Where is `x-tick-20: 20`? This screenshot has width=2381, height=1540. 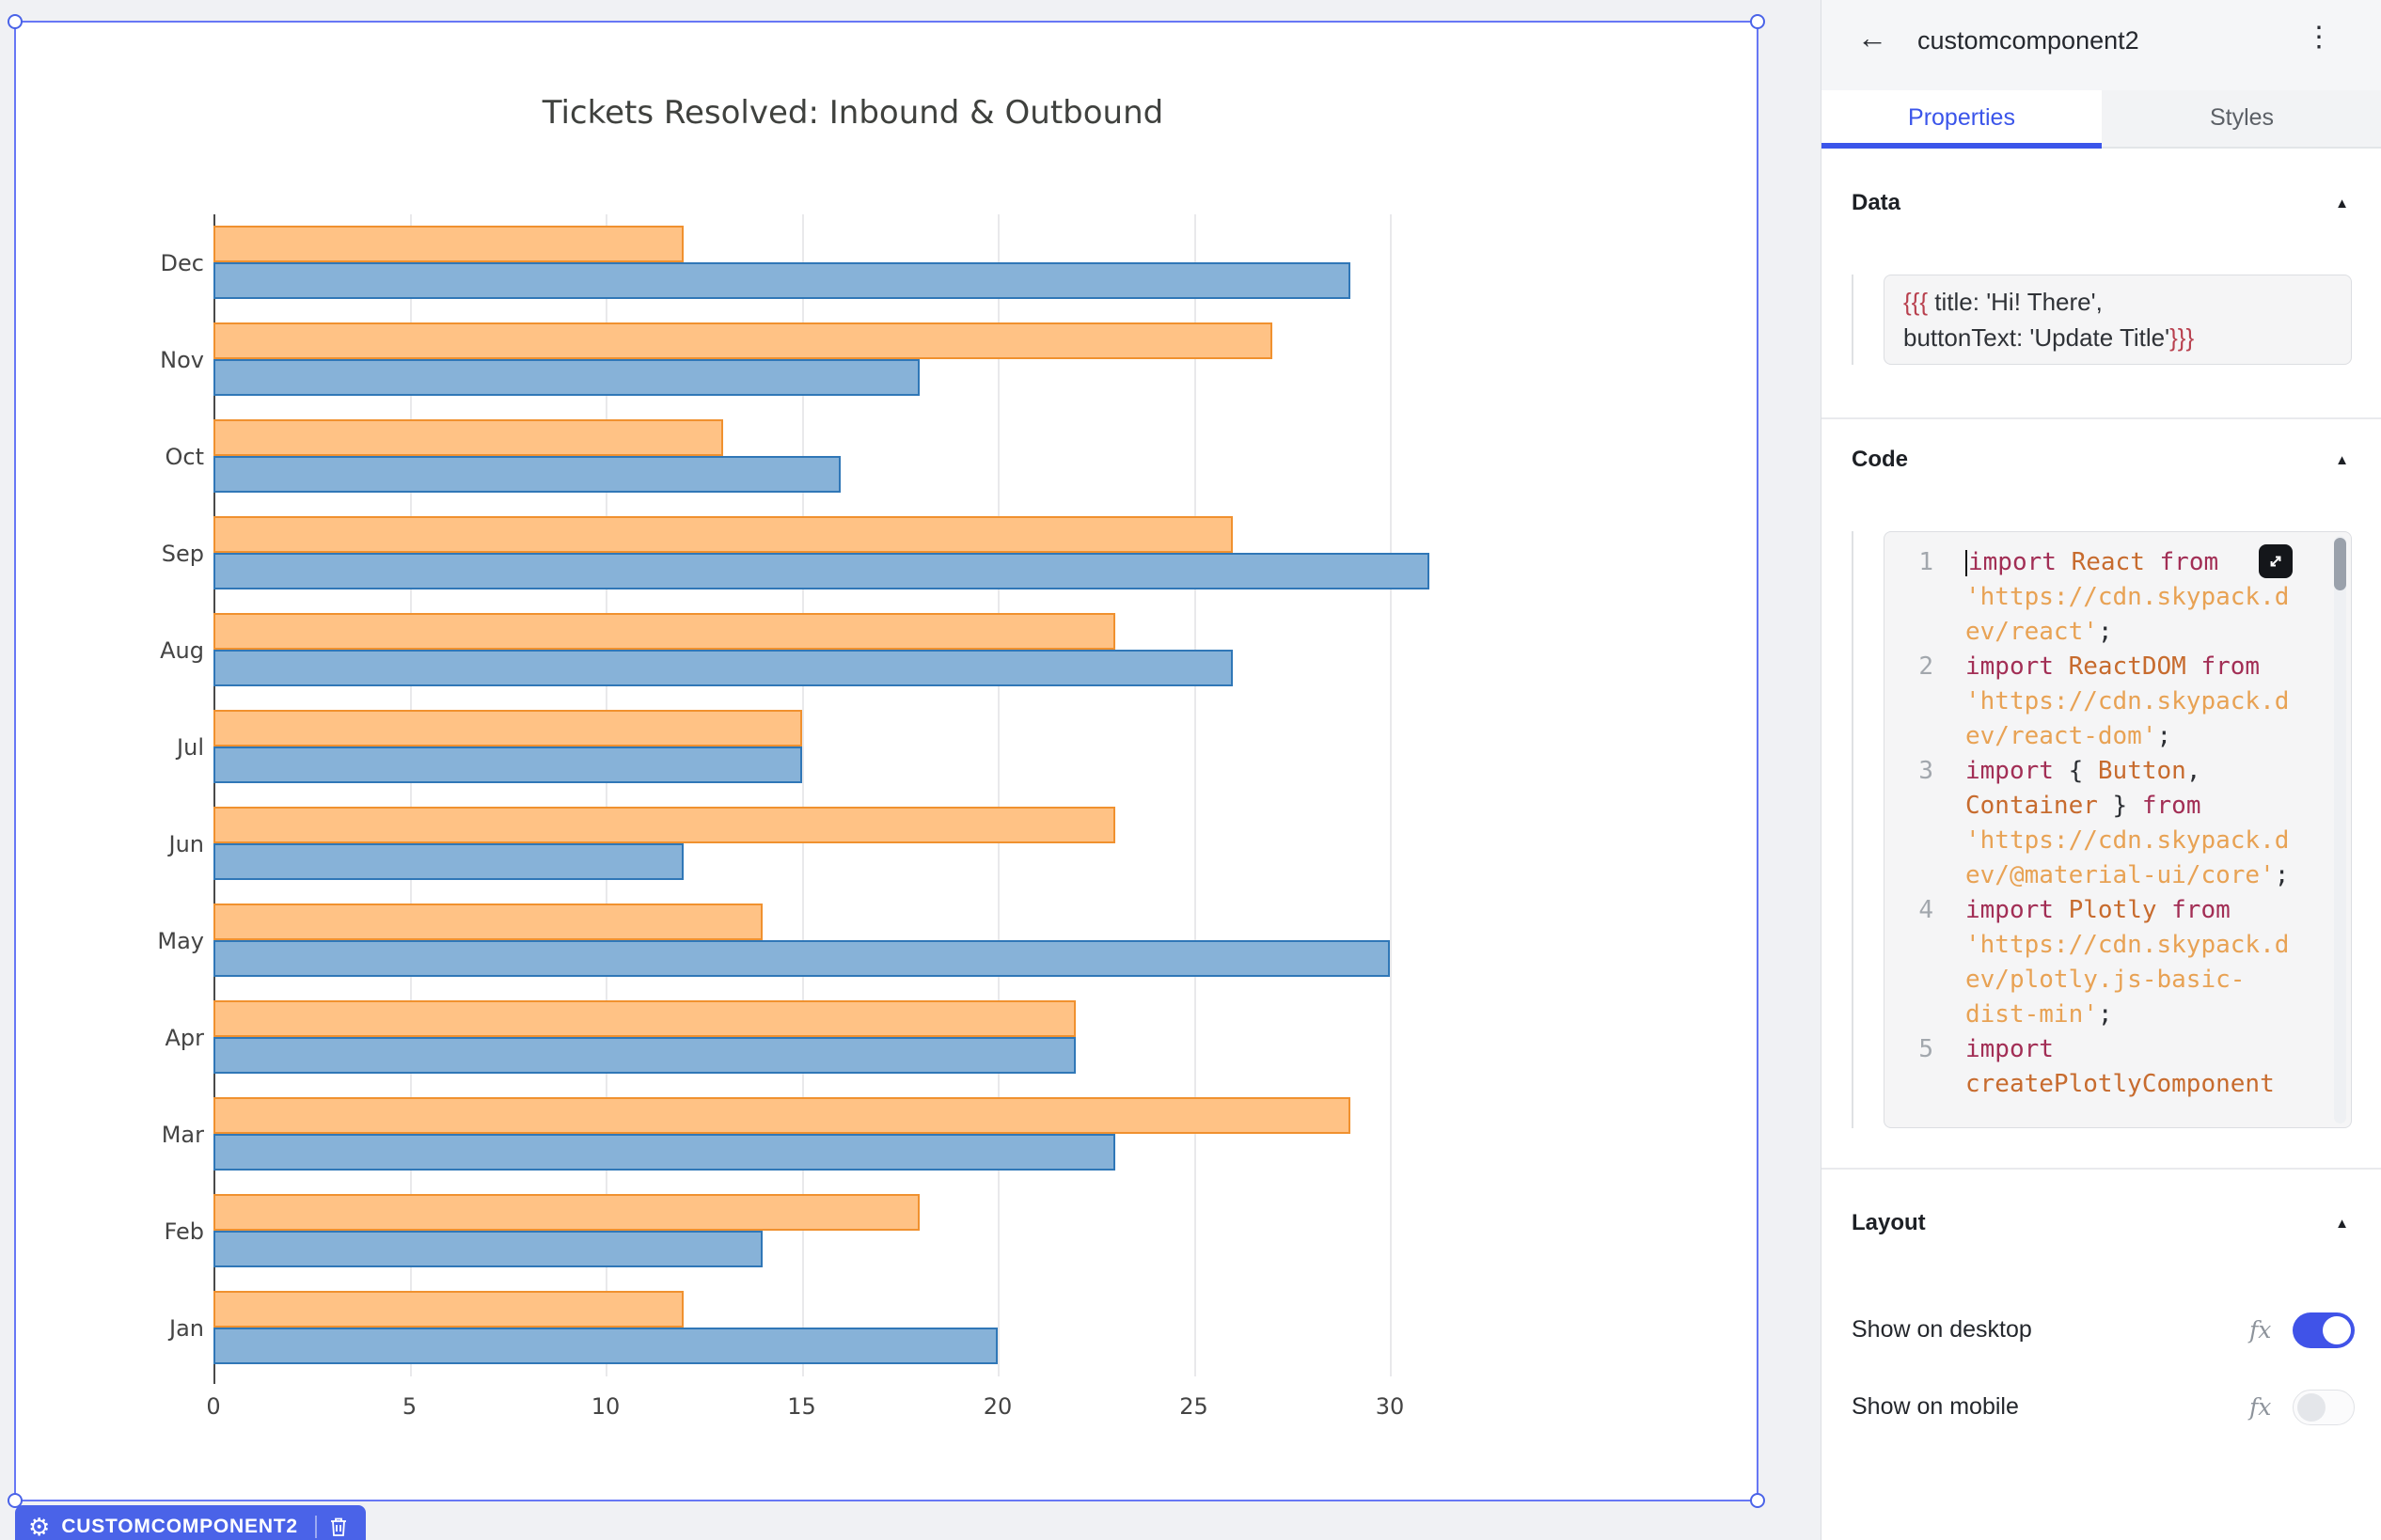
x-tick-20: 20 is located at coordinates (998, 1406).